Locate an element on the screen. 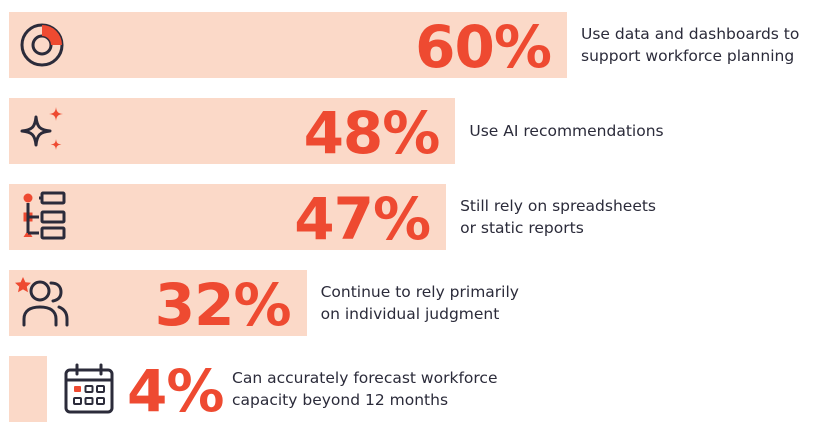 This screenshot has width=830, height=442. value-label: 4% is located at coordinates (175, 391).